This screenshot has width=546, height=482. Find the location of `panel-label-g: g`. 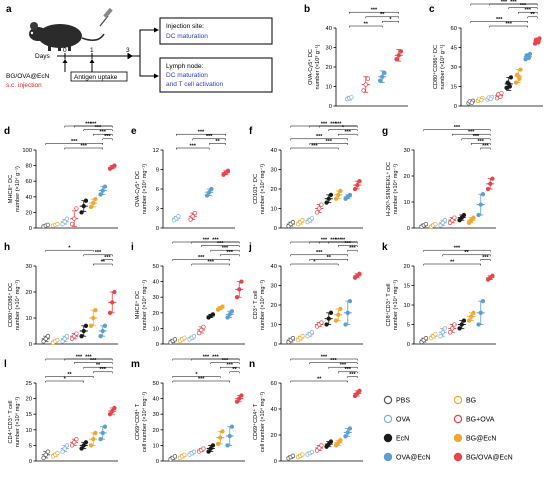

panel-label-g: g is located at coordinates (385, 131).